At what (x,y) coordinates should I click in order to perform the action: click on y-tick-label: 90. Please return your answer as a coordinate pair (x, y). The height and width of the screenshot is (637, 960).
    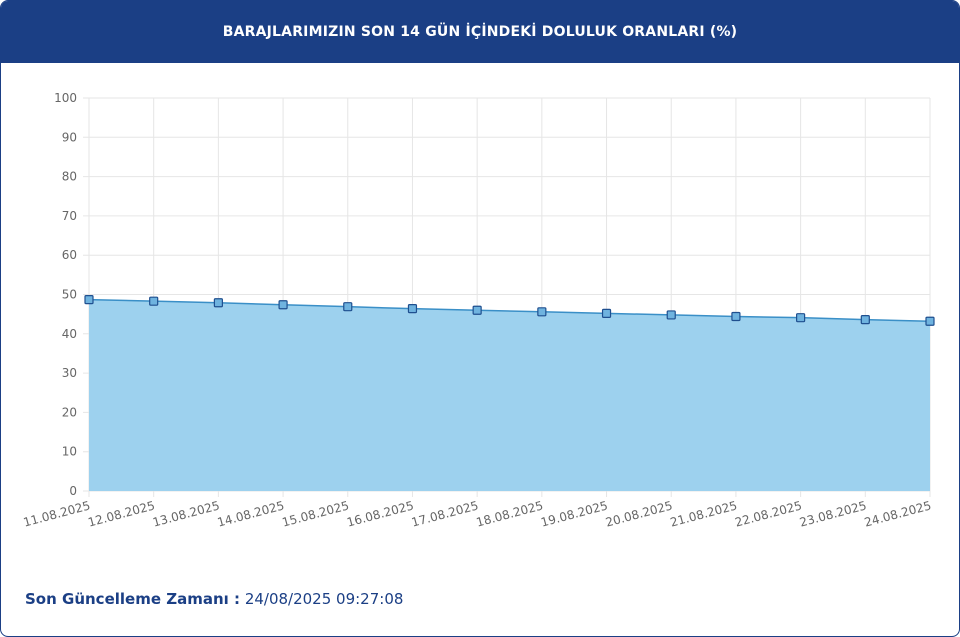
    Looking at the image, I should click on (69, 137).